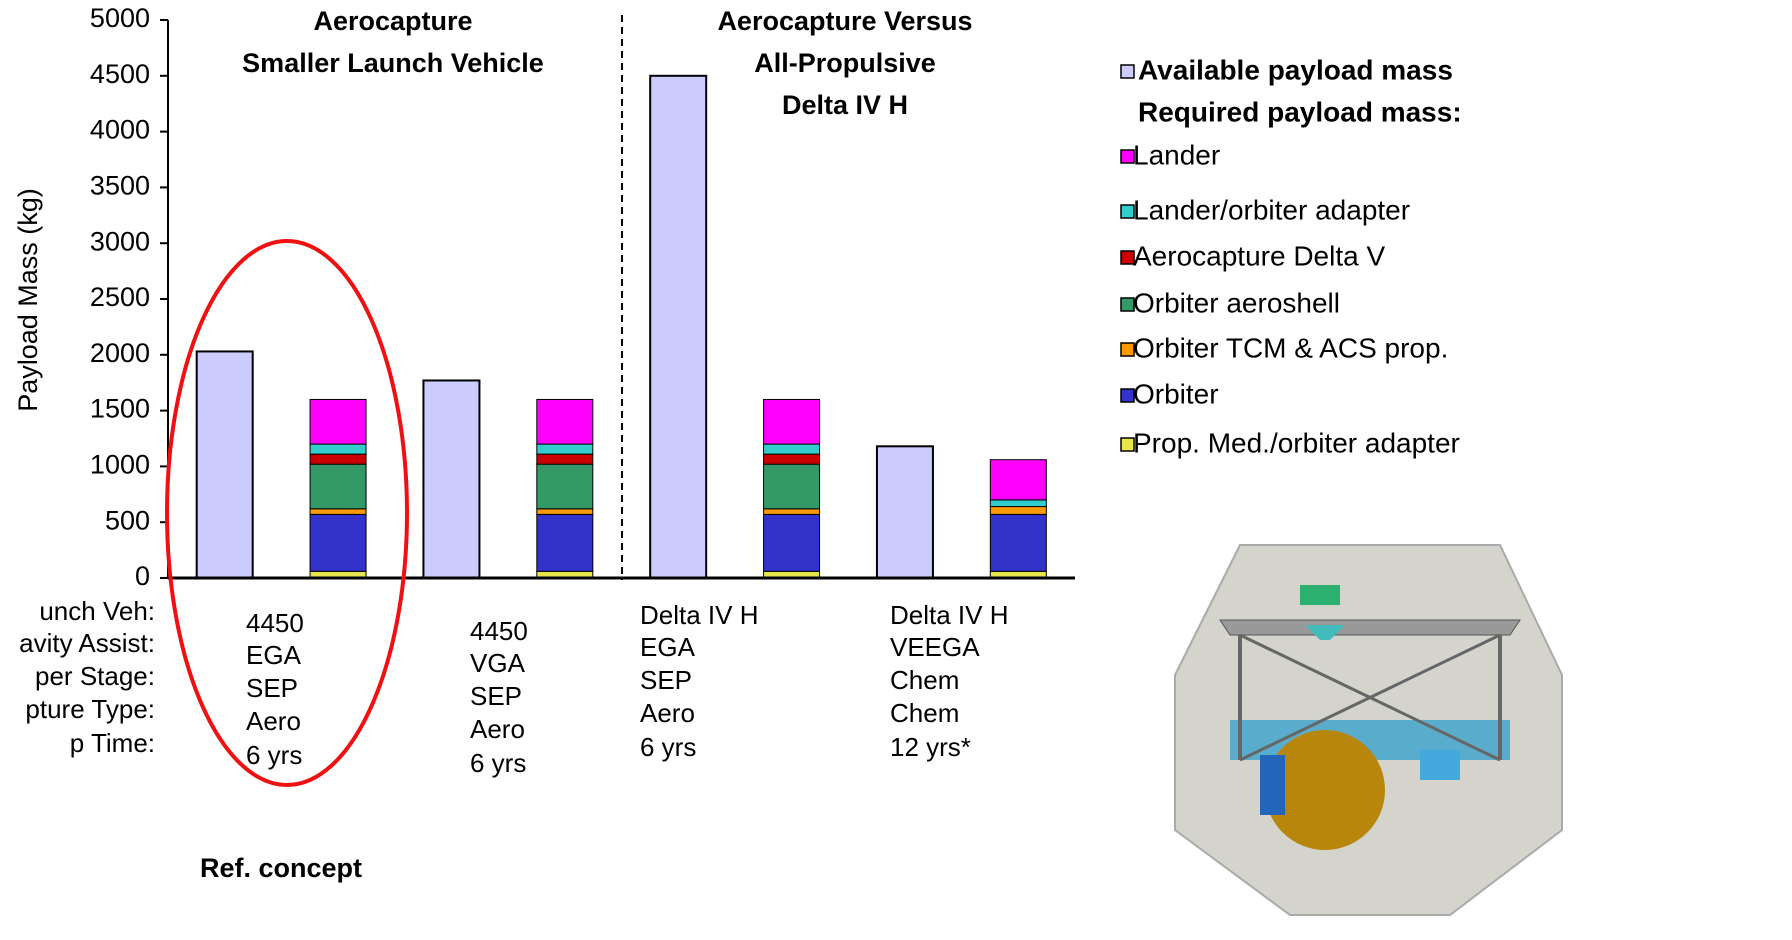 Image resolution: width=1792 pixels, height=940 pixels. What do you see at coordinates (120, 241) in the screenshot?
I see `y-tick-label: 3000` at bounding box center [120, 241].